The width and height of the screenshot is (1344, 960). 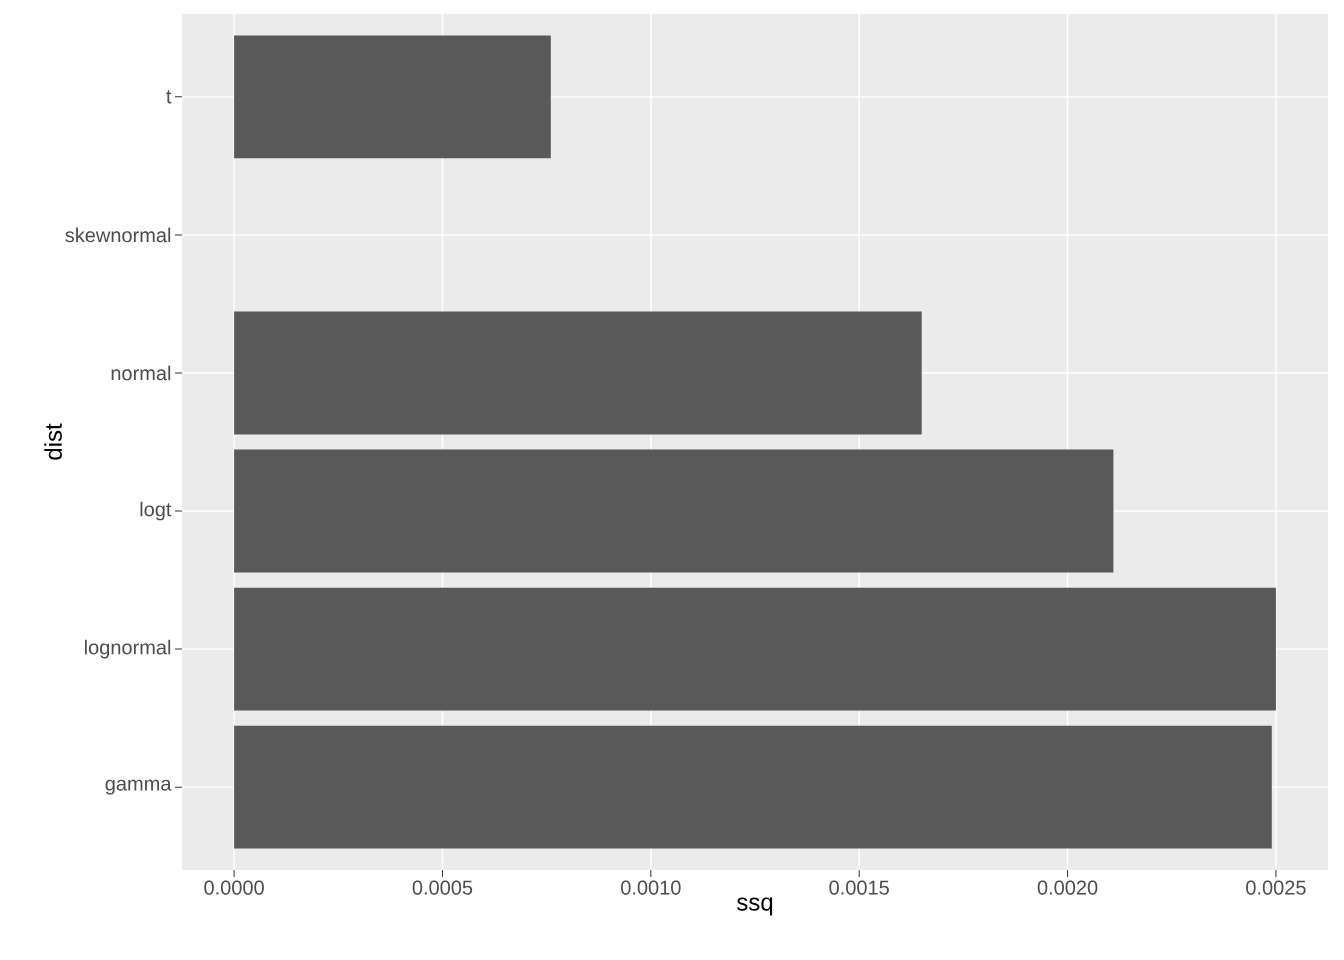 What do you see at coordinates (141, 373) in the screenshot?
I see `y-tick-label: normal` at bounding box center [141, 373].